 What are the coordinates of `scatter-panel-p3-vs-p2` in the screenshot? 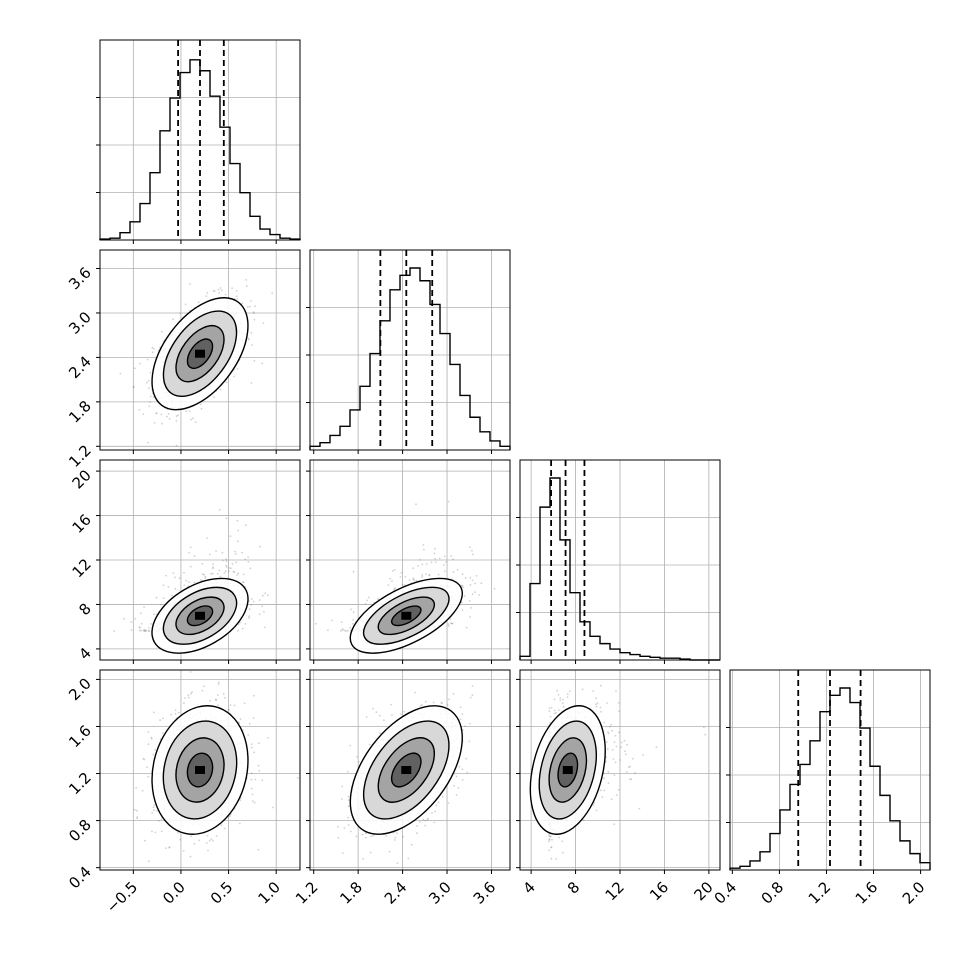 It's located at (618, 771).